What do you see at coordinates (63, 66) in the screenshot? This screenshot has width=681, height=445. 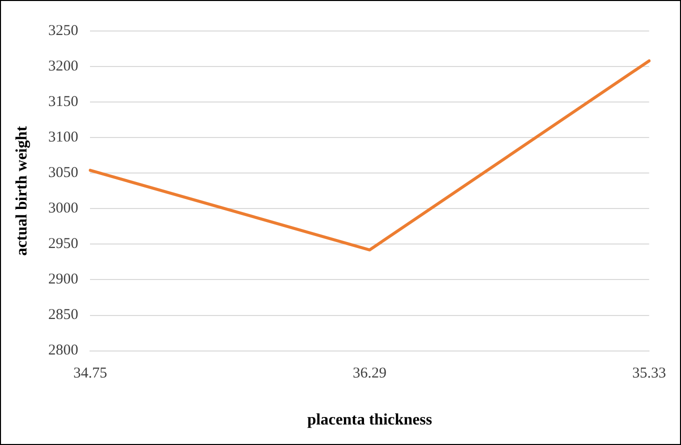 I see `y-tick-label: 3200` at bounding box center [63, 66].